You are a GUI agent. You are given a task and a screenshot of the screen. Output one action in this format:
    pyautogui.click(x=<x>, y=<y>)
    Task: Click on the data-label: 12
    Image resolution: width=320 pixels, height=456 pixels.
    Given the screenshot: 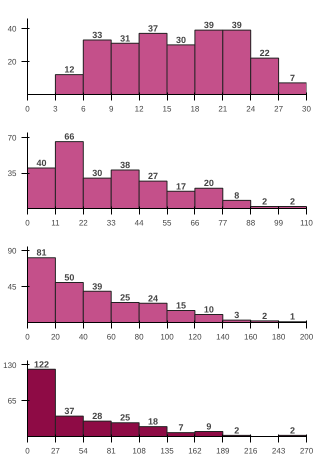 What is the action you would take?
    pyautogui.click(x=69, y=69)
    